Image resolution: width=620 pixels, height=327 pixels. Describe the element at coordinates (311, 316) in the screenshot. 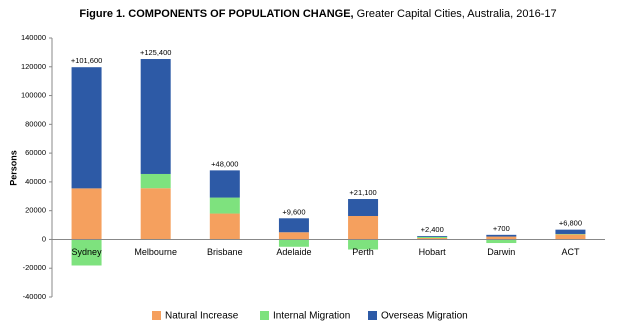

I see `legend-label: Internal Migration` at that location.